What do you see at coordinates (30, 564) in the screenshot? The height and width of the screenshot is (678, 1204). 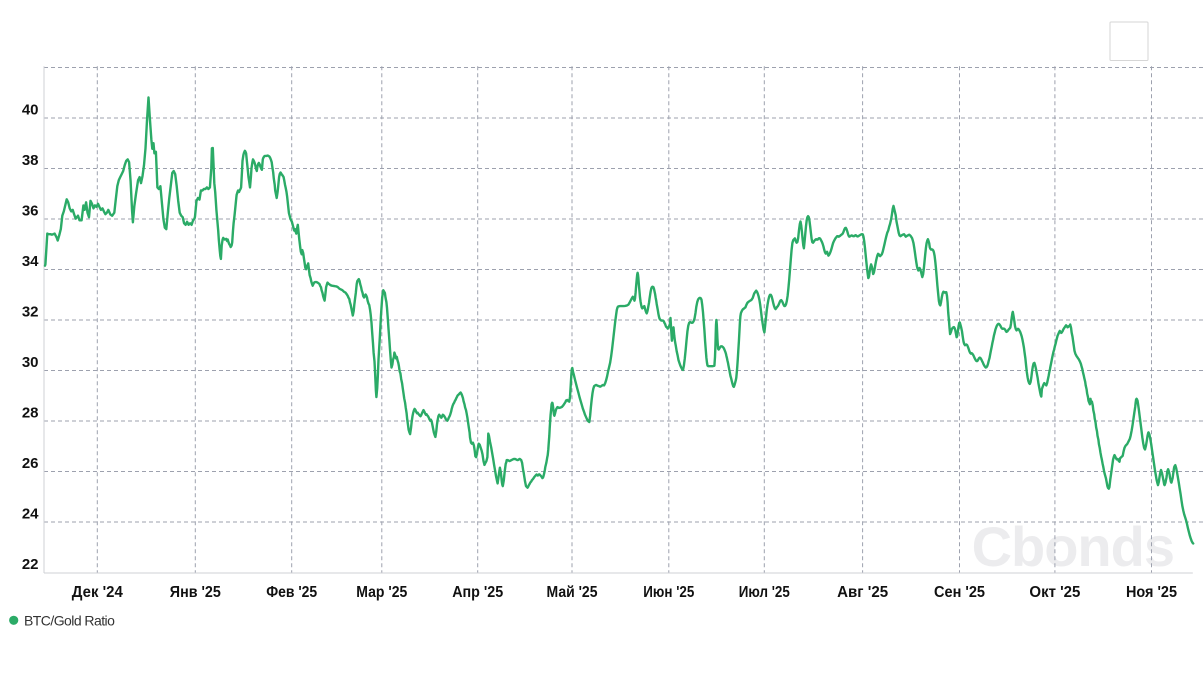 I see `svg-text: 22` at bounding box center [30, 564].